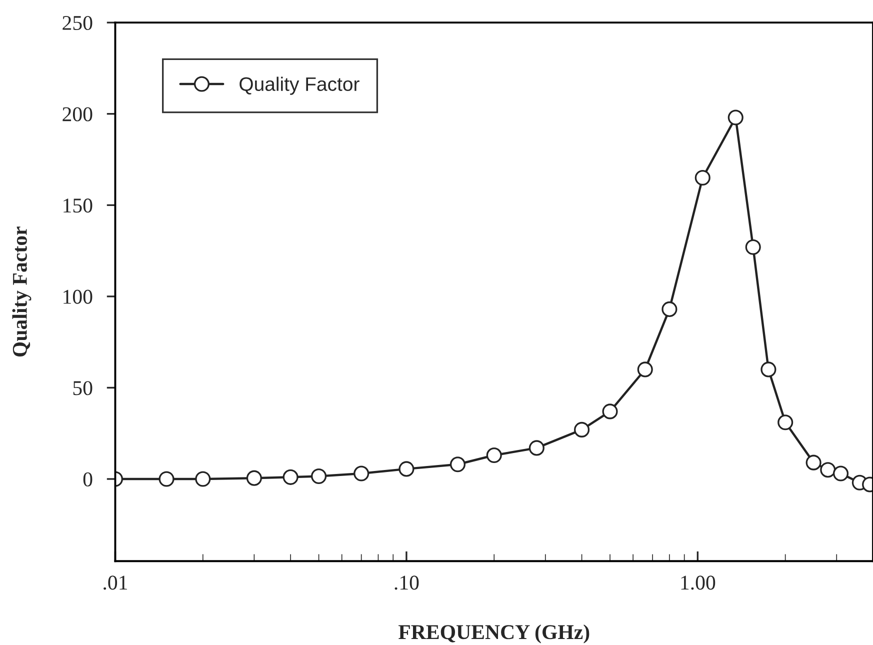 This screenshot has width=873, height=645. I want to click on y-tick-label: 100, so click(78, 297).